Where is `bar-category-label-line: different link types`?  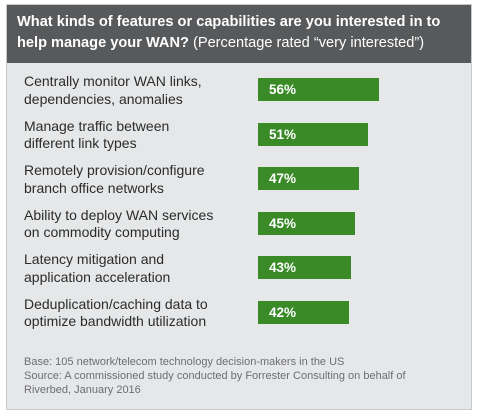 bar-category-label-line: different link types is located at coordinates (80, 143).